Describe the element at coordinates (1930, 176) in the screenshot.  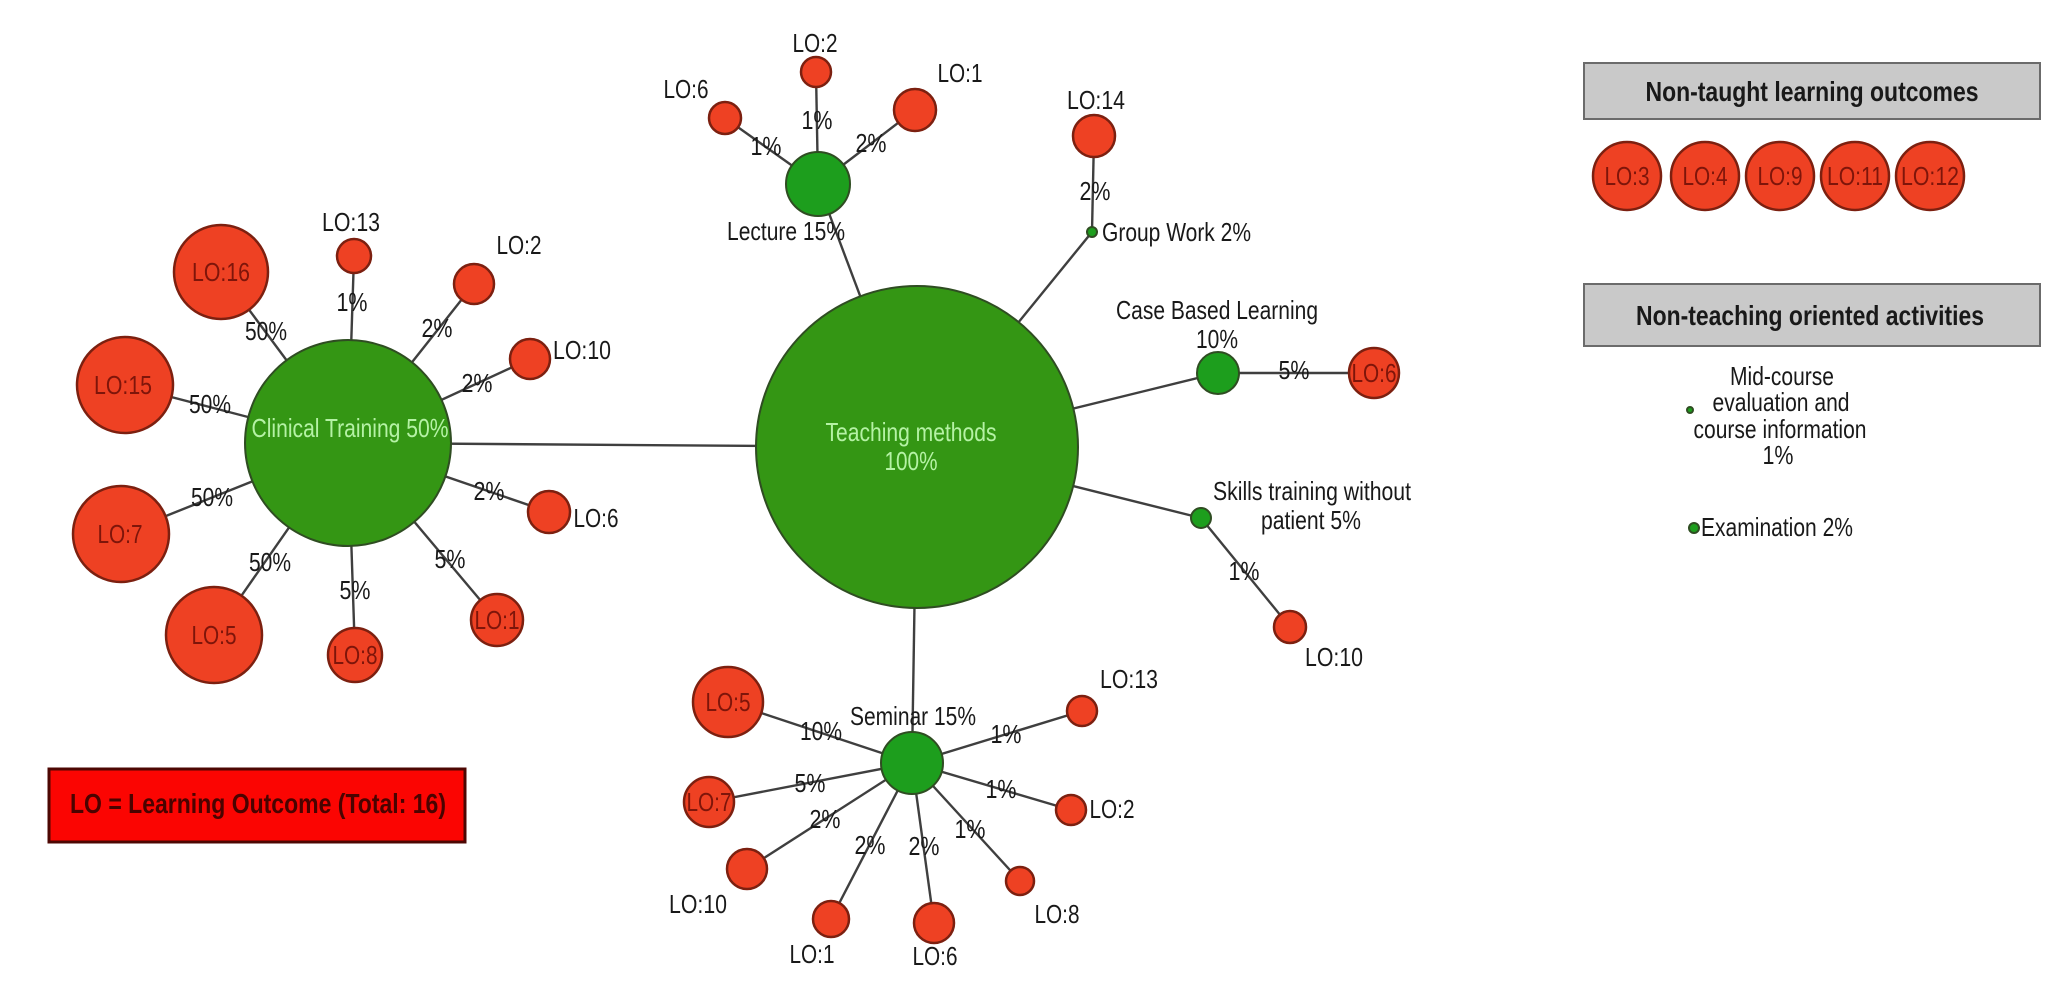
I see `svg-text: LO:12` at that location.